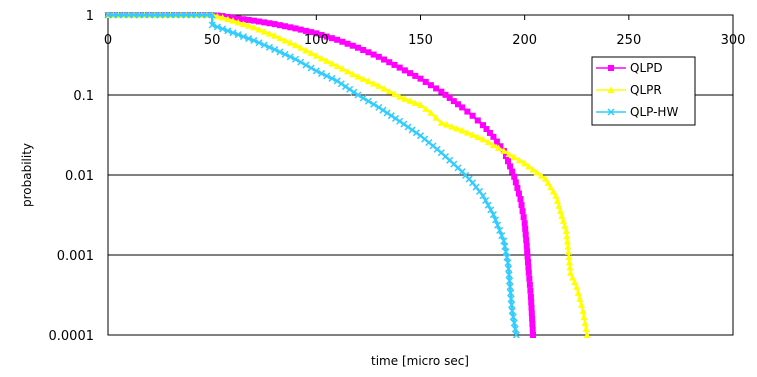 The image size is (757, 377). What do you see at coordinates (628, 40) in the screenshot?
I see `x-tick-label: 250` at bounding box center [628, 40].